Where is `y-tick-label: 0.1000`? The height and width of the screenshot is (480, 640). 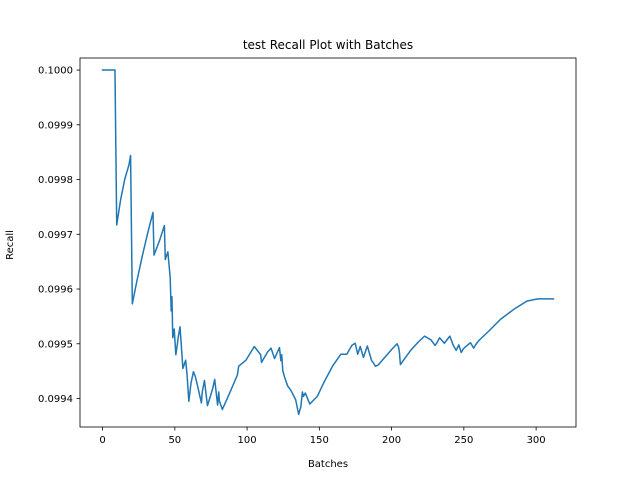 y-tick-label: 0.1000 is located at coordinates (55, 71).